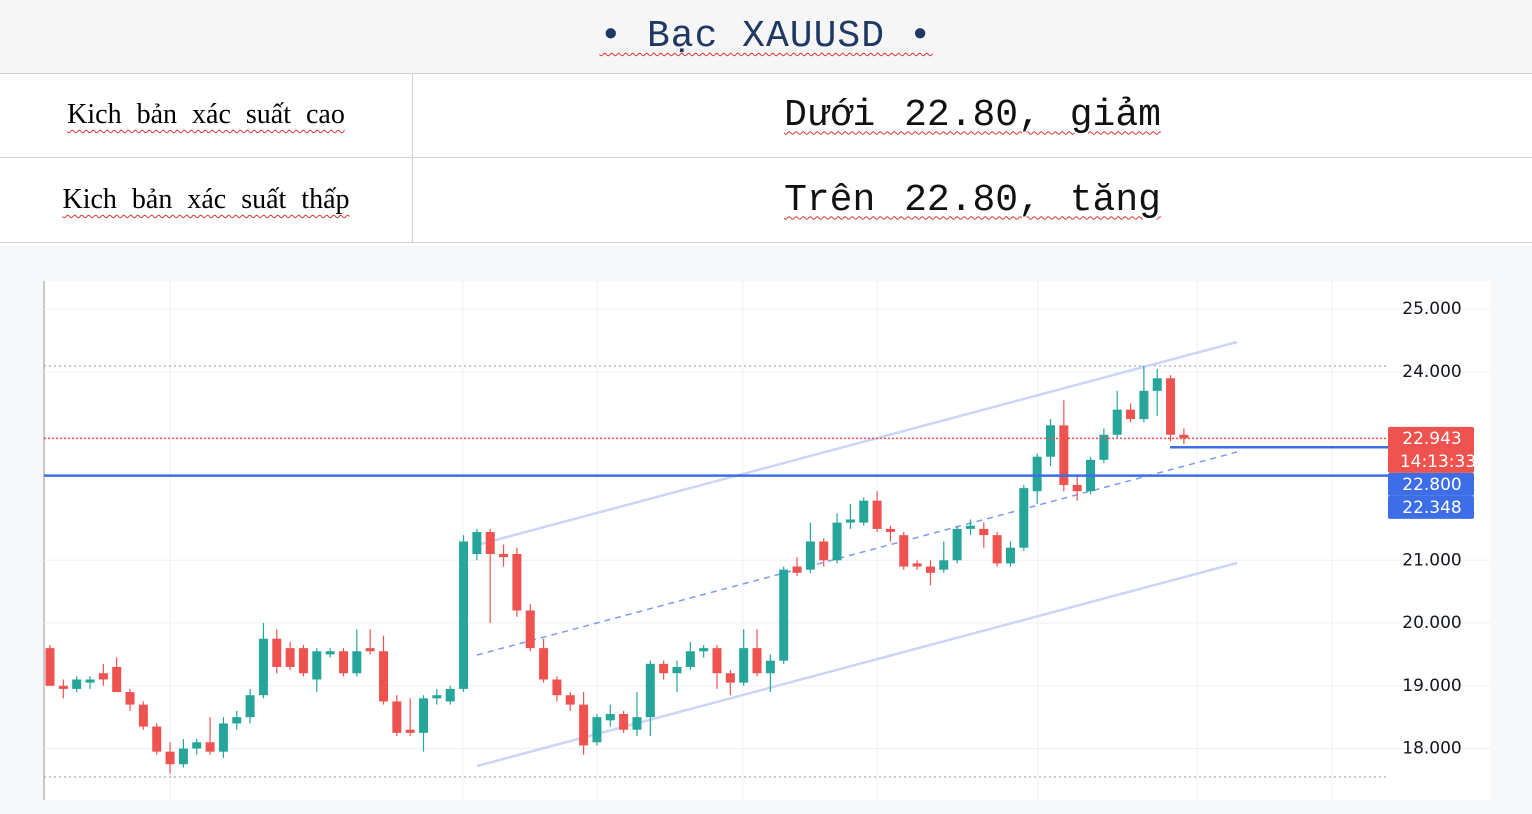  Describe the element at coordinates (1431, 560) in the screenshot. I see `y-tick-label: 21.000` at that location.